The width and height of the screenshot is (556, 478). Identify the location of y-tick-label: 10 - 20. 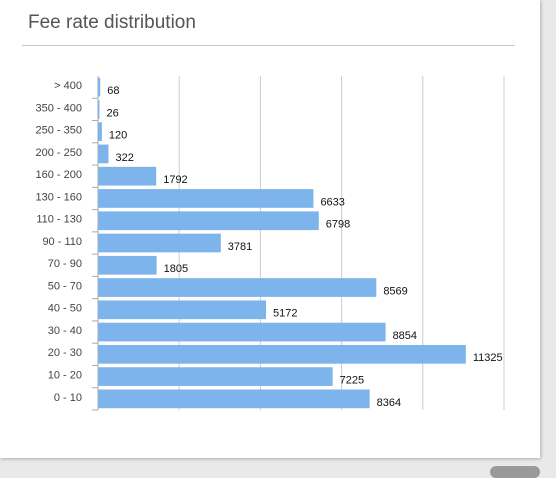
(65, 376).